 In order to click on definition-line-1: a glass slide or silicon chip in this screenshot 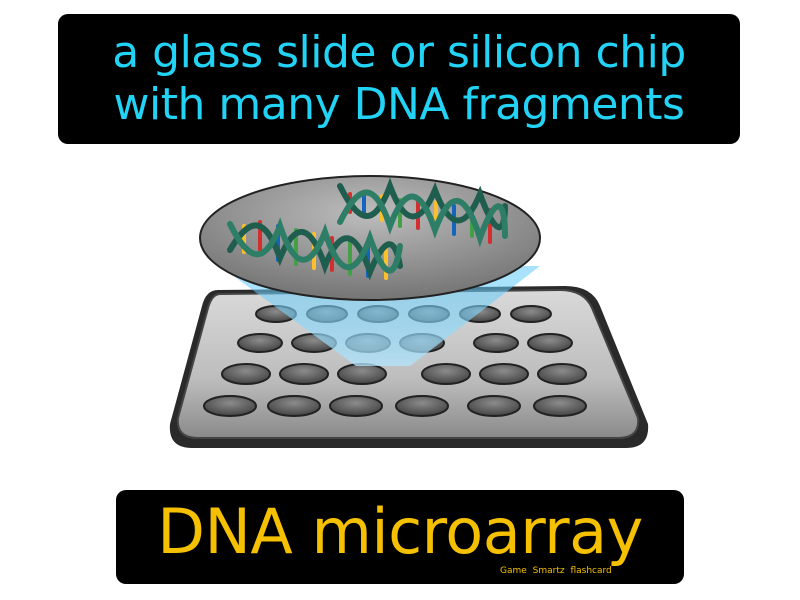, I will do `click(399, 52)`.